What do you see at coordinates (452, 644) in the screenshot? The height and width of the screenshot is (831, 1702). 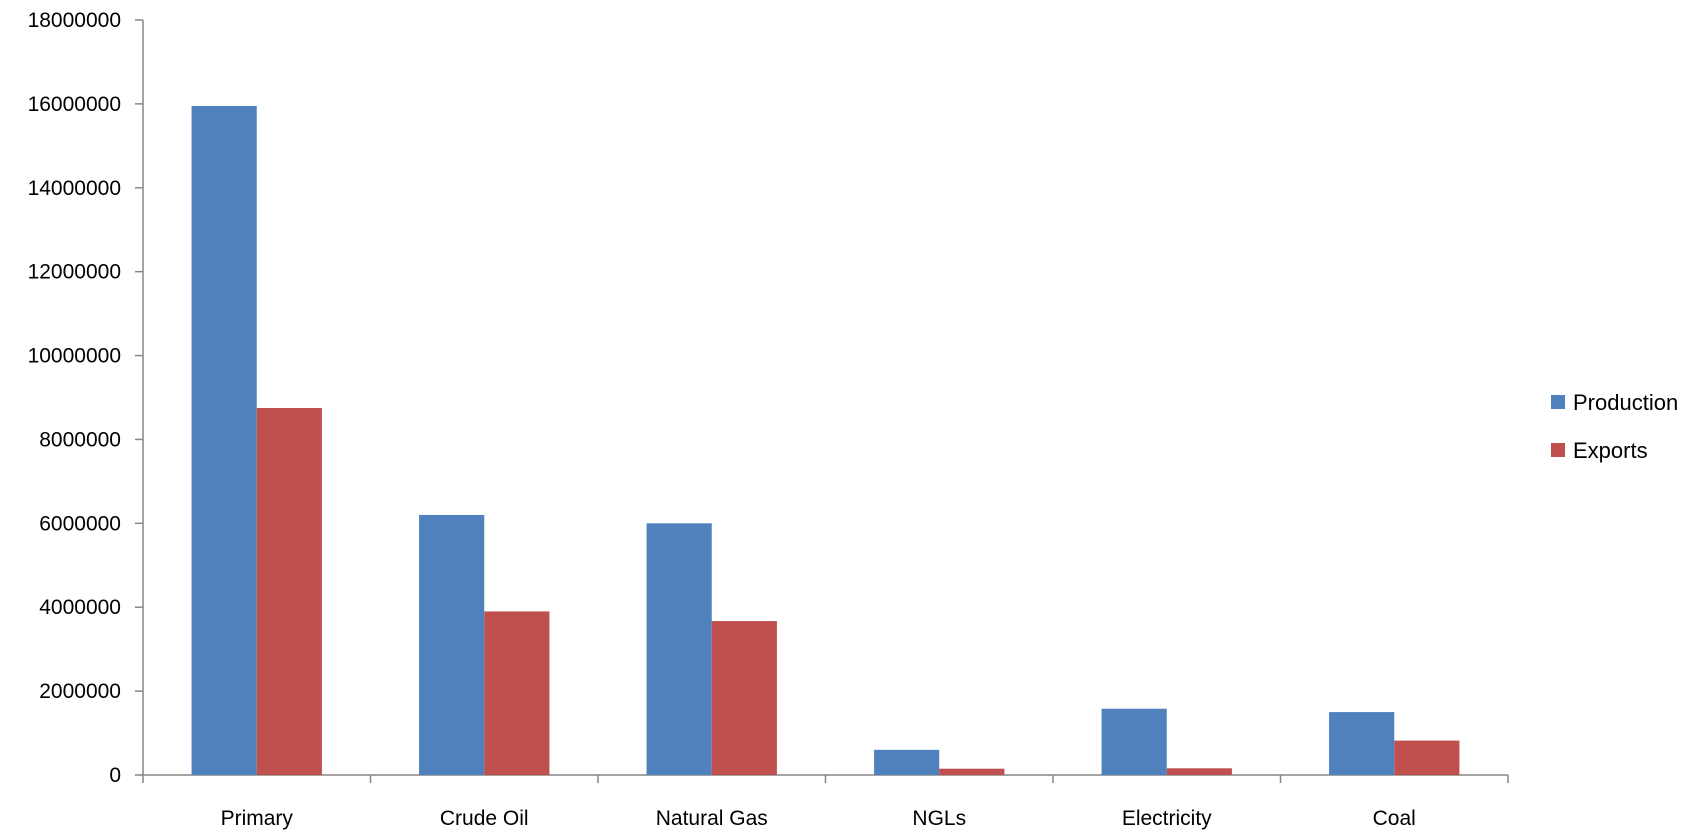 I see `bar-production-crude-oil` at bounding box center [452, 644].